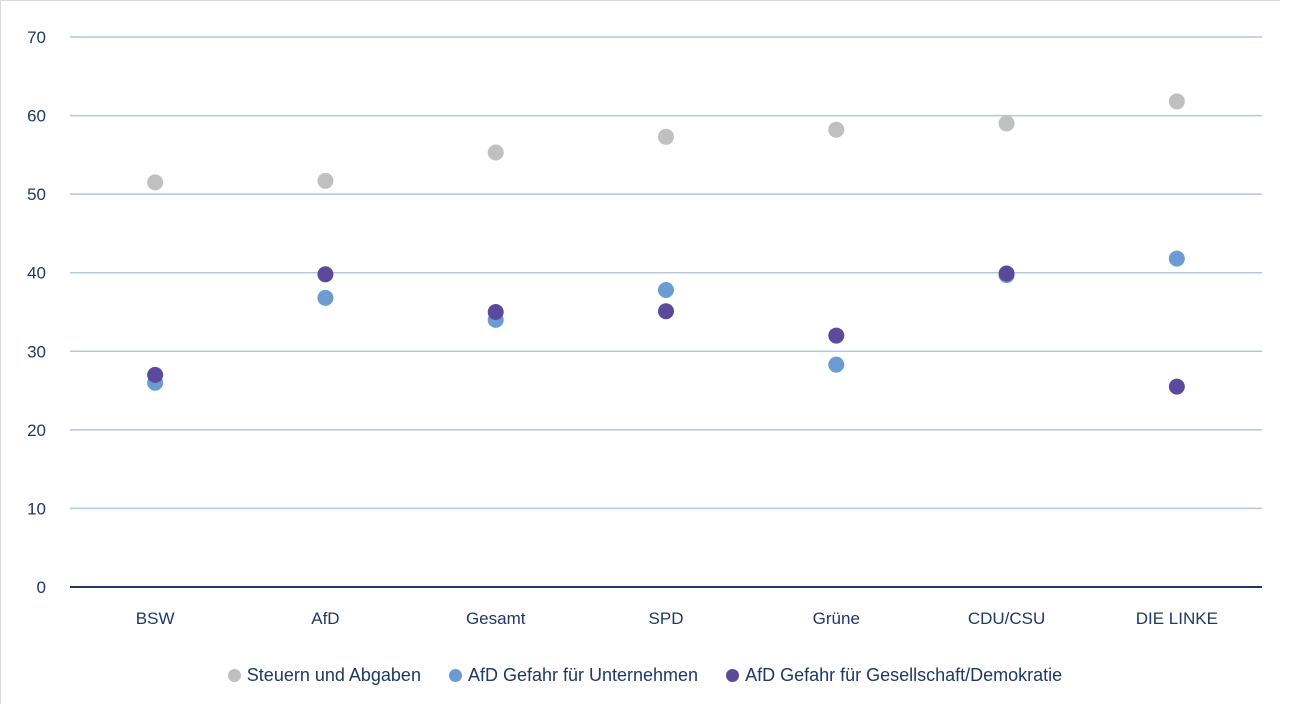  I want to click on legend-item-series-1: Steuern und Abgaben, so click(324, 675).